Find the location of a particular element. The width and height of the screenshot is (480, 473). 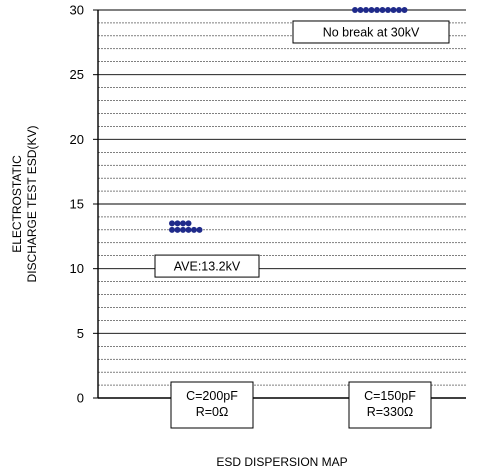

y-axis-label-line-1: ELECTROSTATIC is located at coordinates (17, 204).